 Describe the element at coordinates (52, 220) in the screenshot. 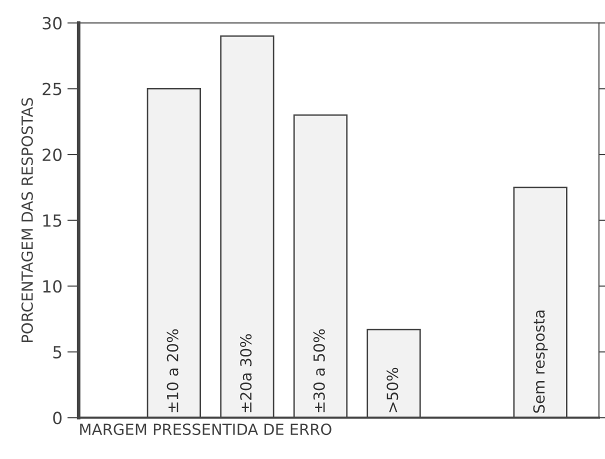

I see `y-tick-label: 15` at that location.